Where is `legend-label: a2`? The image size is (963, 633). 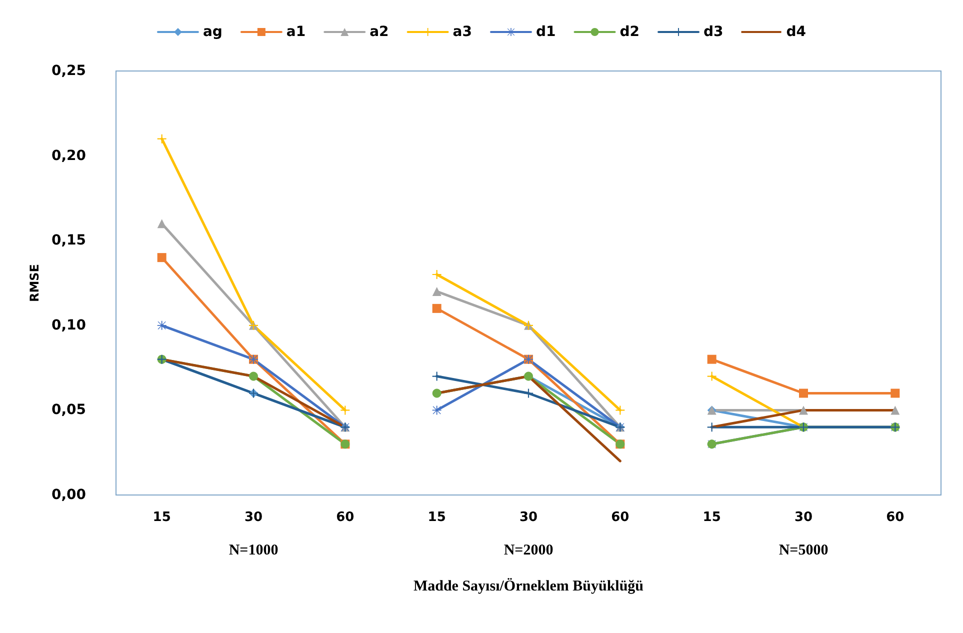
legend-label: a2 is located at coordinates (379, 32).